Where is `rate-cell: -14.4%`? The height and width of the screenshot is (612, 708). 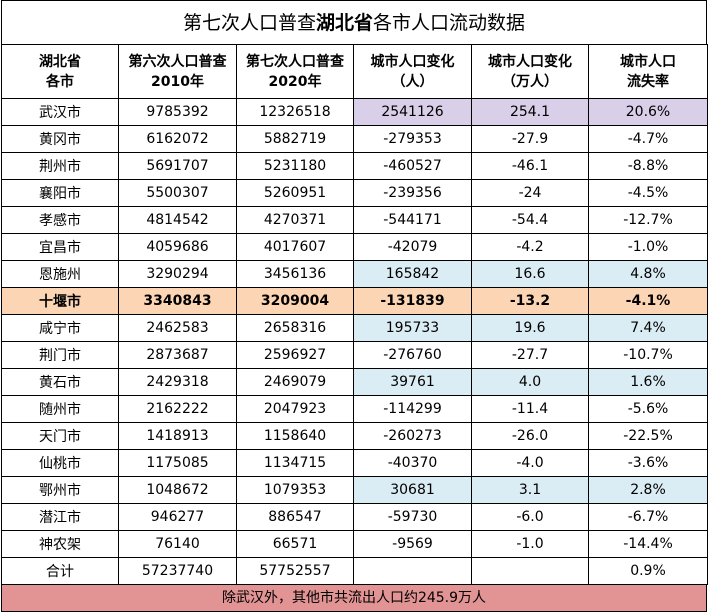 rate-cell: -14.4% is located at coordinates (648, 544).